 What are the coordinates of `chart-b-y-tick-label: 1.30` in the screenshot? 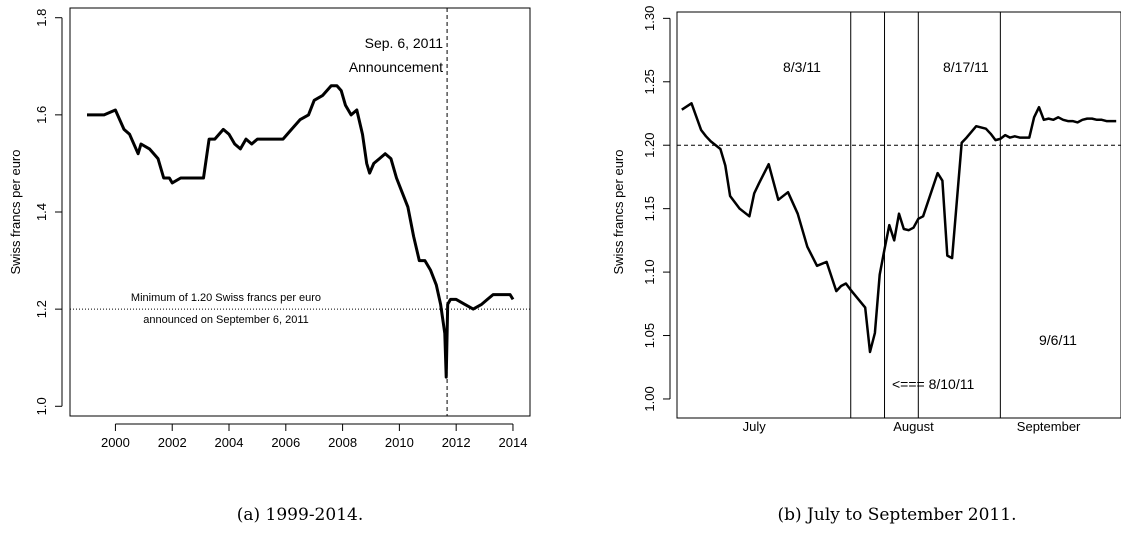 It's located at (649, 18).